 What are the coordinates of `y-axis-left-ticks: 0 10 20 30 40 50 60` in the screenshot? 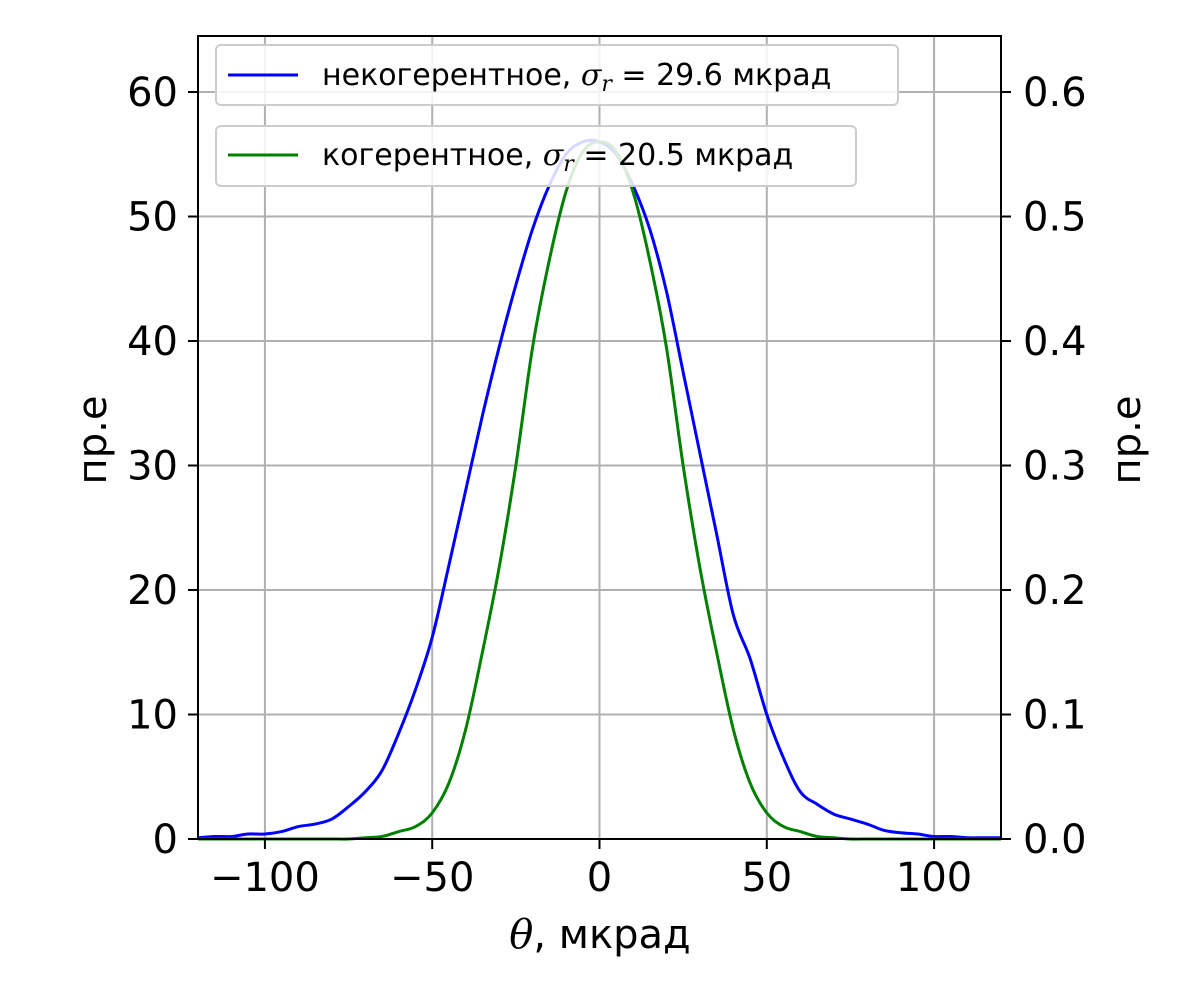 It's located at (162, 466).